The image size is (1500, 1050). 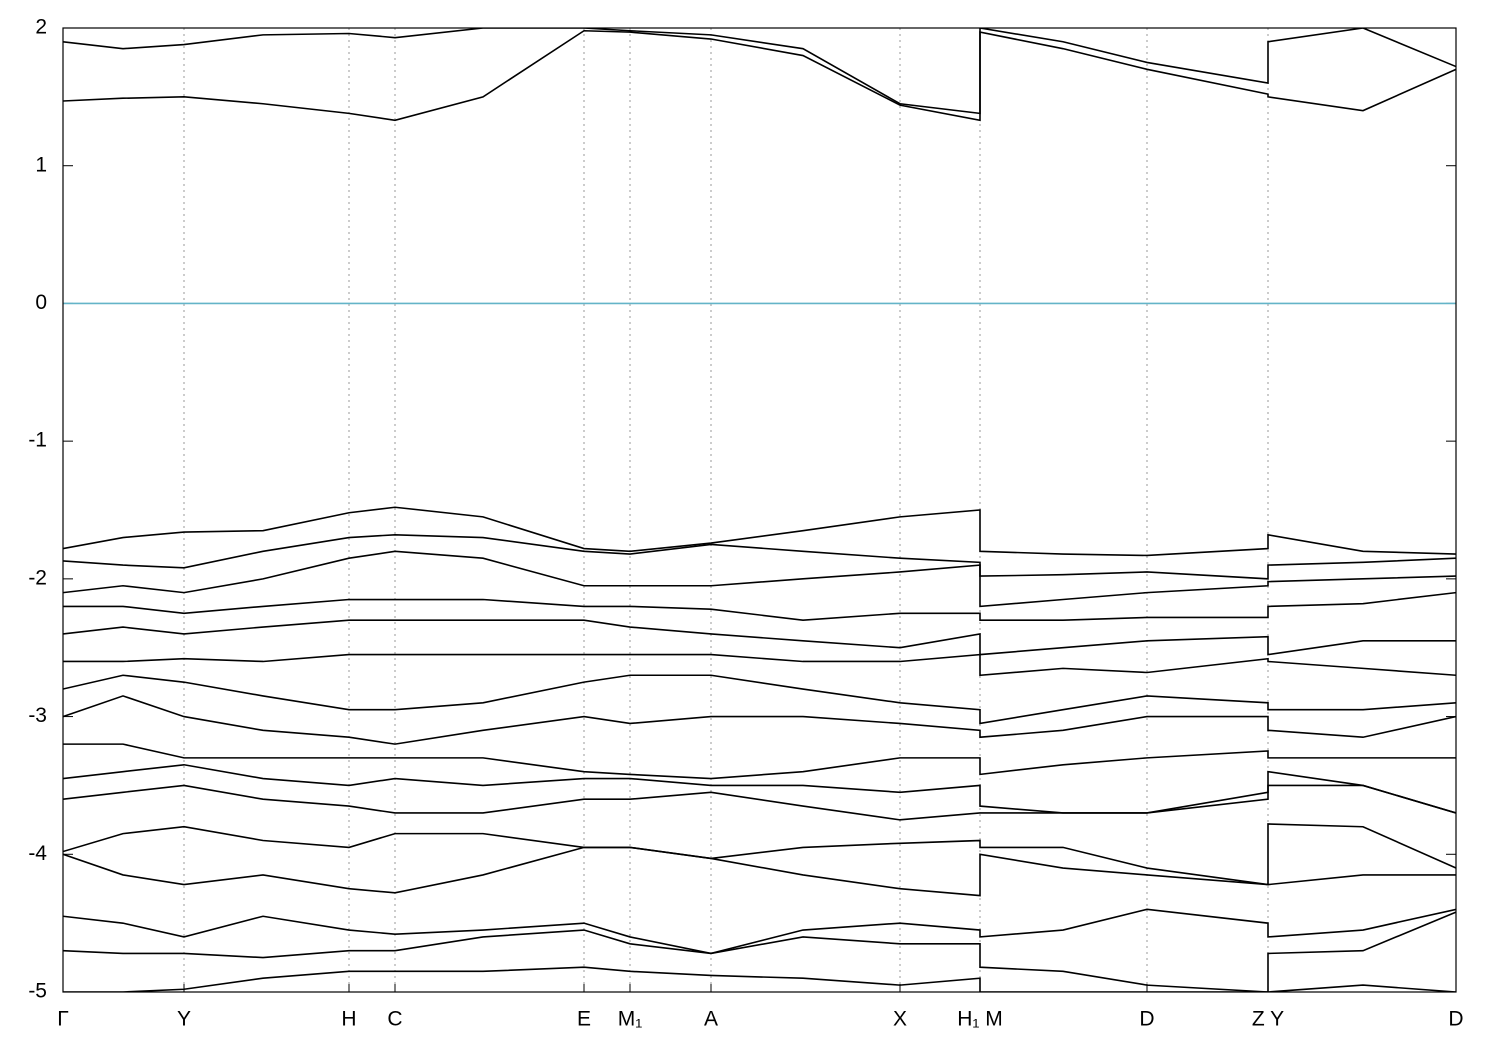 What do you see at coordinates (184, 1019) in the screenshot?
I see `x-tick-label: Y` at bounding box center [184, 1019].